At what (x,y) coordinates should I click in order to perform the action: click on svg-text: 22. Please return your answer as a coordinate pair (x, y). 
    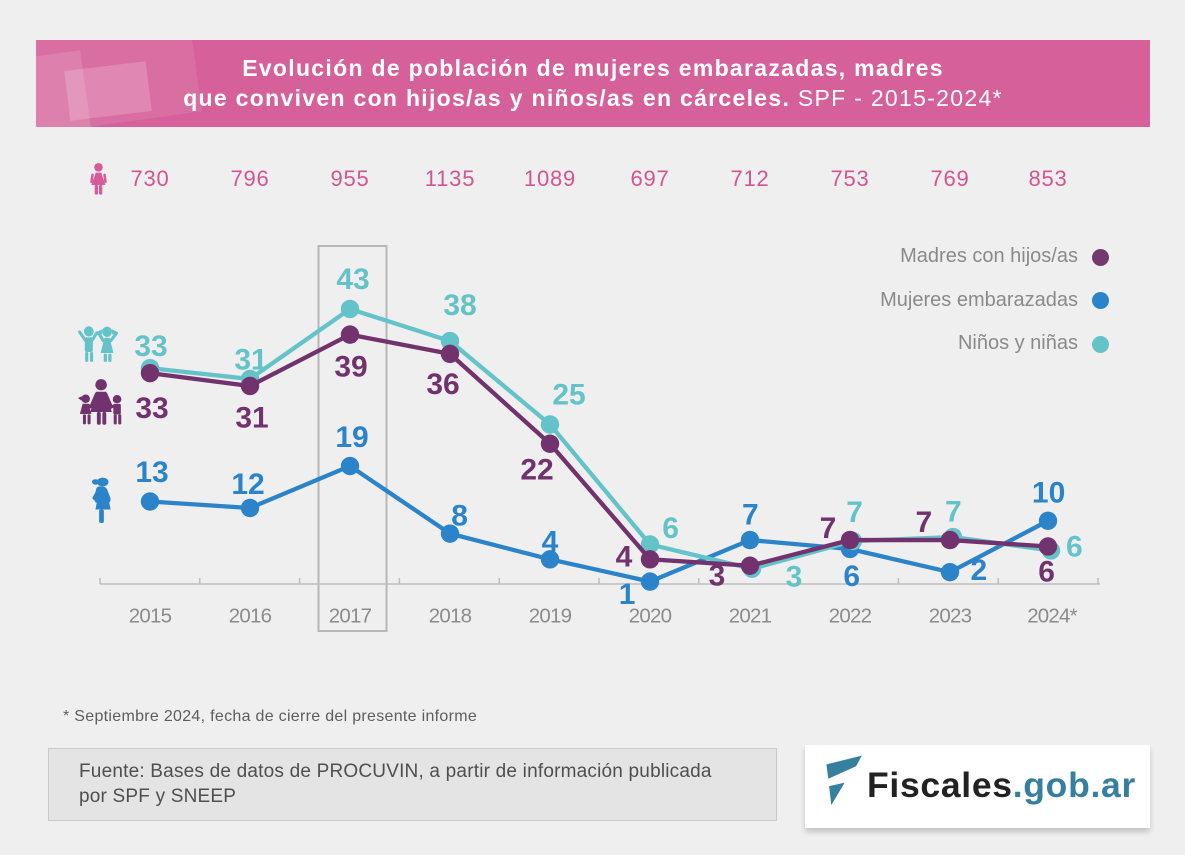
    Looking at the image, I should click on (536, 470).